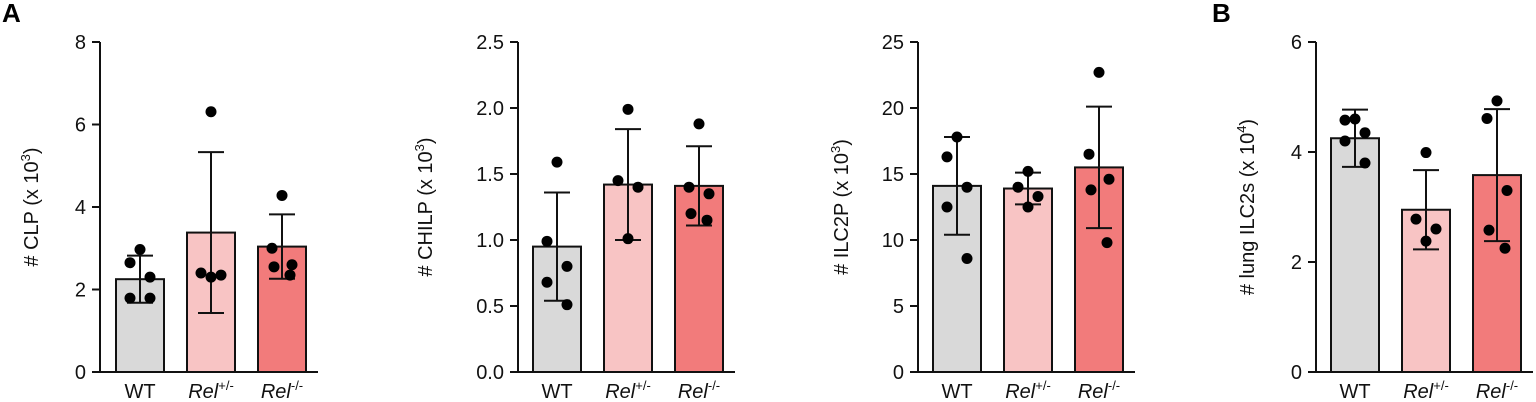  What do you see at coordinates (956, 391) in the screenshot?
I see `chart3-category-label: WT` at bounding box center [956, 391].